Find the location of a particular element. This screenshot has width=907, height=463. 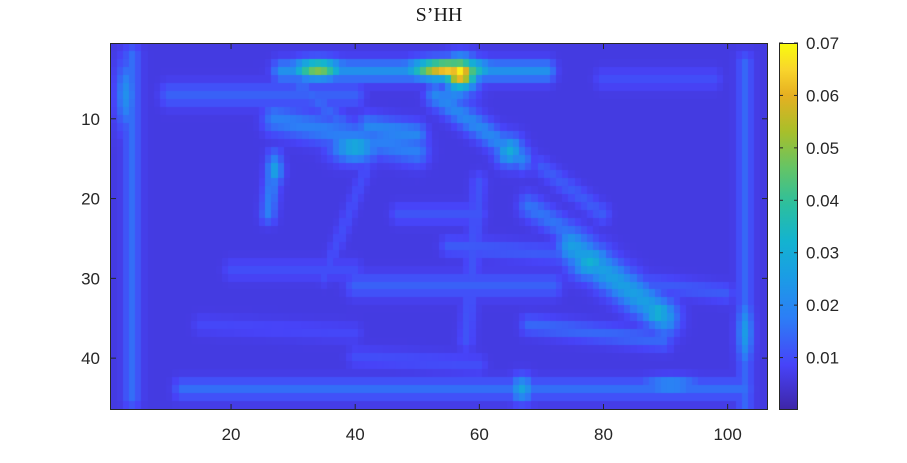

colorbar-tick-label: 0.07 is located at coordinates (822, 43).